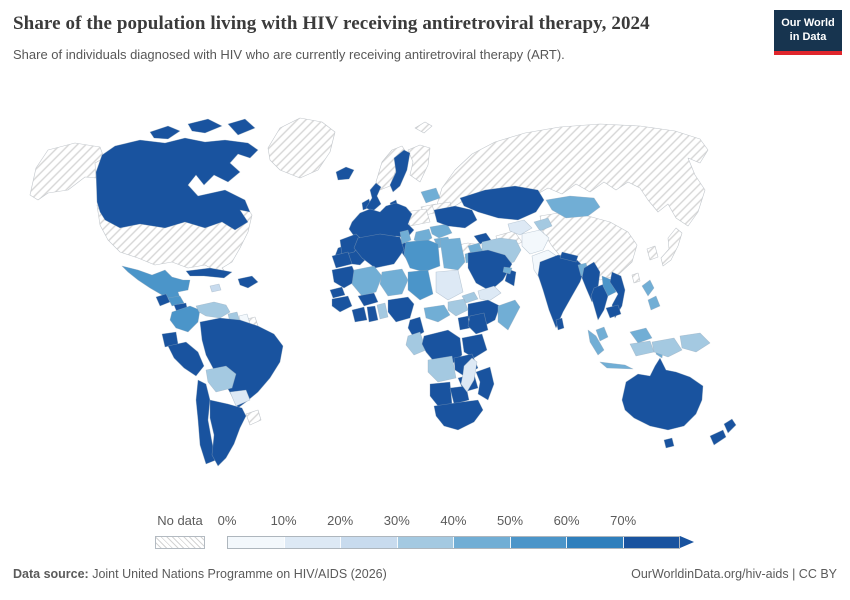 The height and width of the screenshot is (600, 850). Describe the element at coordinates (241, 363) in the screenshot. I see `country-brazil: Brazil` at that location.